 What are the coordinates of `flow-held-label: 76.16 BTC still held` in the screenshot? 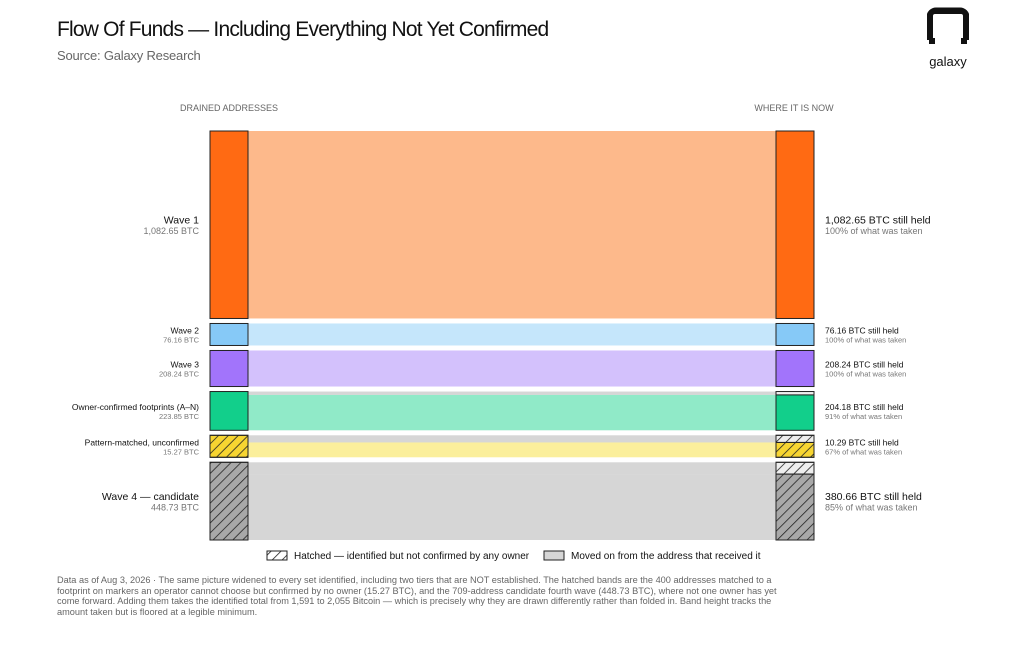 It's located at (862, 330).